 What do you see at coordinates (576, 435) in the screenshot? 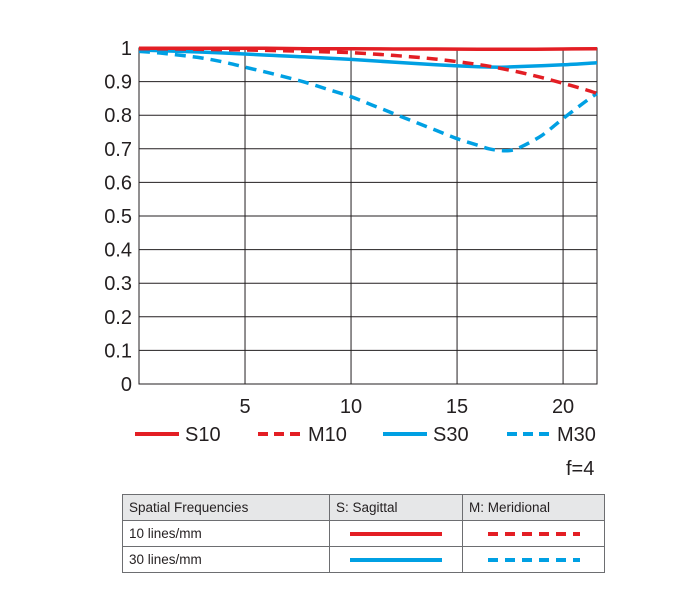
I see `legend-label: M30` at bounding box center [576, 435].